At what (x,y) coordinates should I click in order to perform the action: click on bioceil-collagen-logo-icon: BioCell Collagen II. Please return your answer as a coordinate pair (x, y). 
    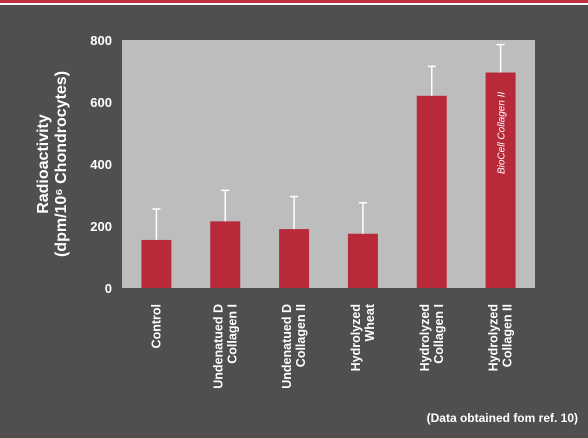
    Looking at the image, I should click on (502, 133).